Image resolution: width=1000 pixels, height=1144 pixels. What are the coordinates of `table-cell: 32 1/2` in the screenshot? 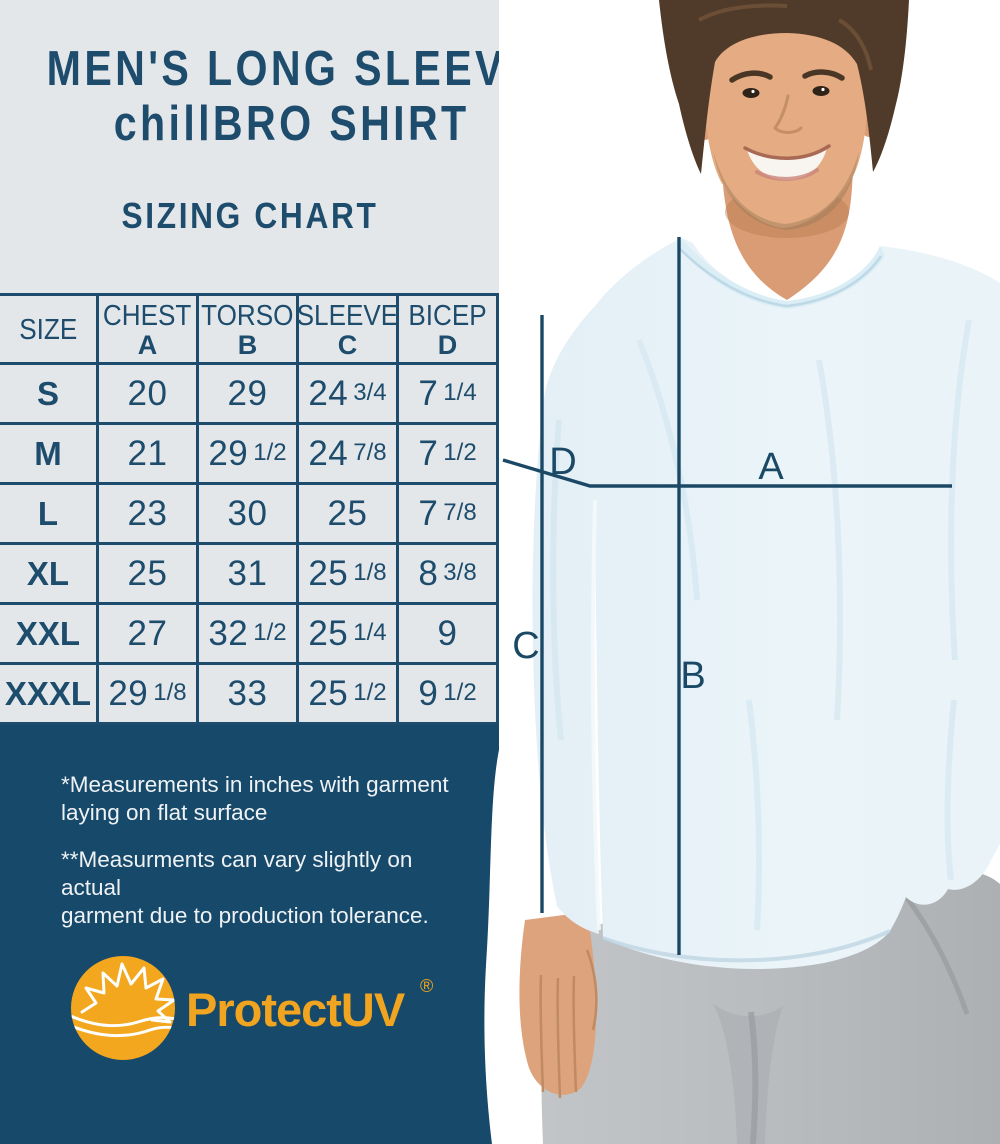 It's located at (249, 635).